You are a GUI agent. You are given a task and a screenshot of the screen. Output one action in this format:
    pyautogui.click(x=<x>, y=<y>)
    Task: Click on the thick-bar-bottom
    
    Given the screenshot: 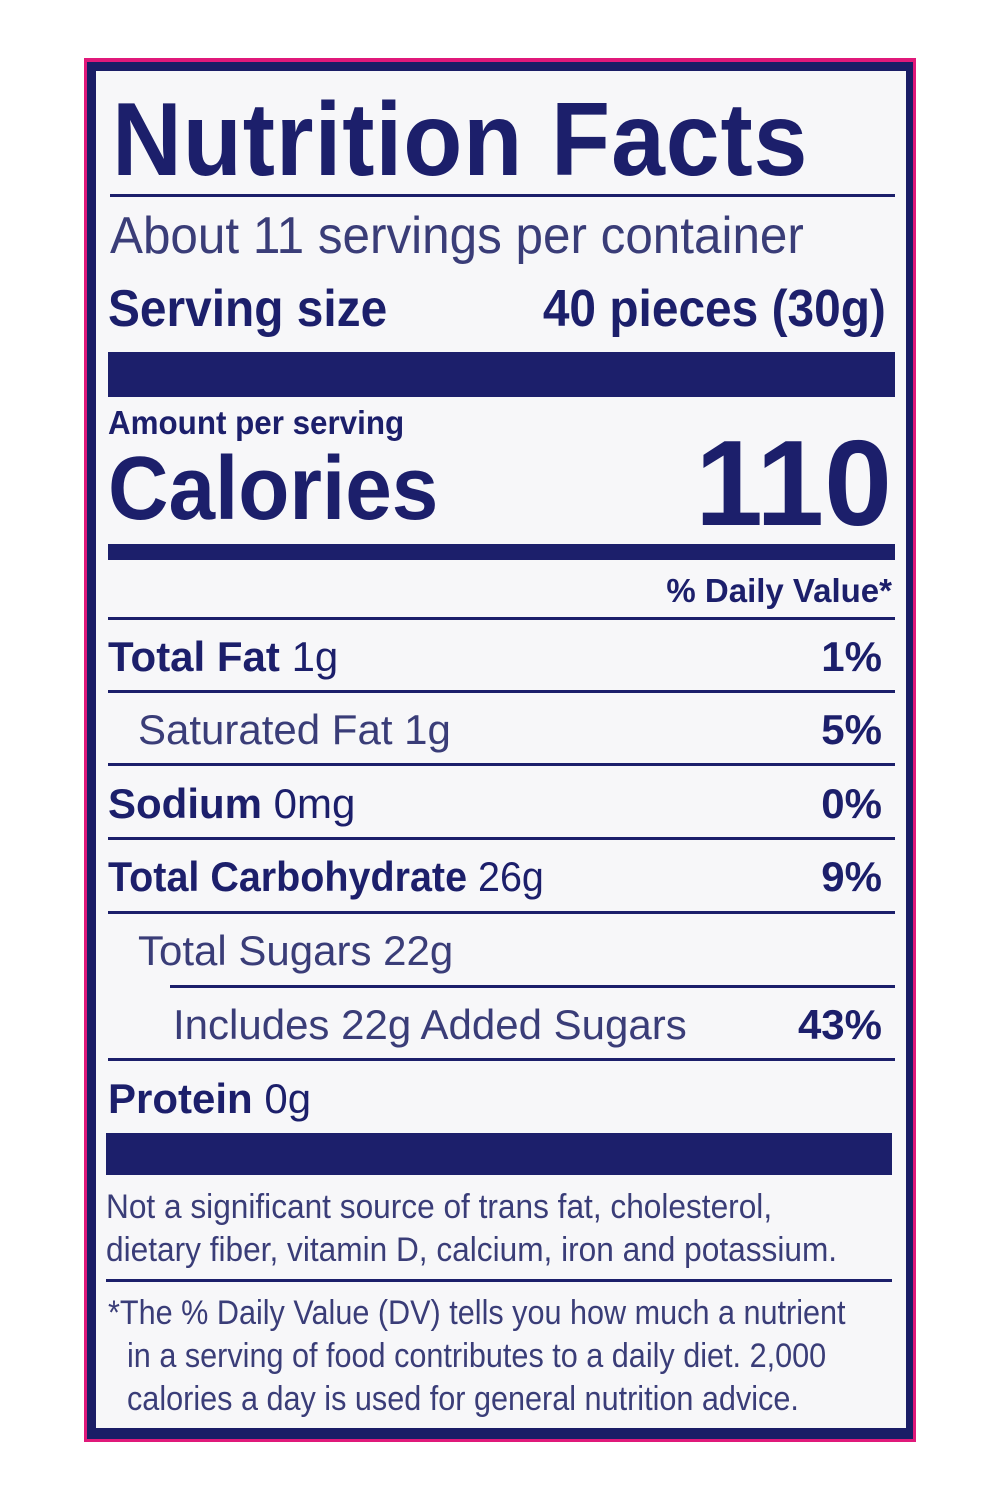 What is the action you would take?
    pyautogui.click(x=499, y=1154)
    